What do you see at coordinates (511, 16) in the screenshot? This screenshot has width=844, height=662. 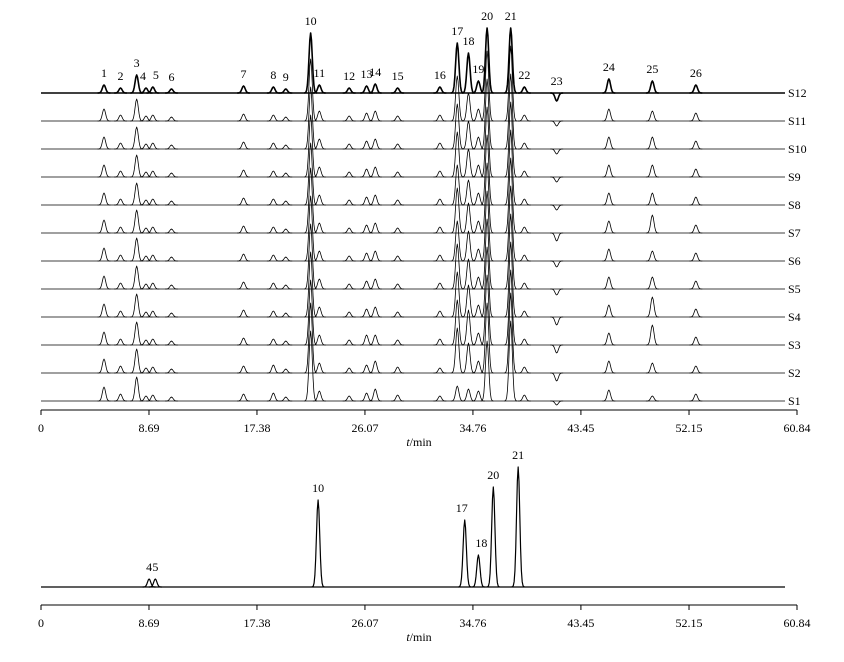 I see `peak-label: 21` at bounding box center [511, 16].